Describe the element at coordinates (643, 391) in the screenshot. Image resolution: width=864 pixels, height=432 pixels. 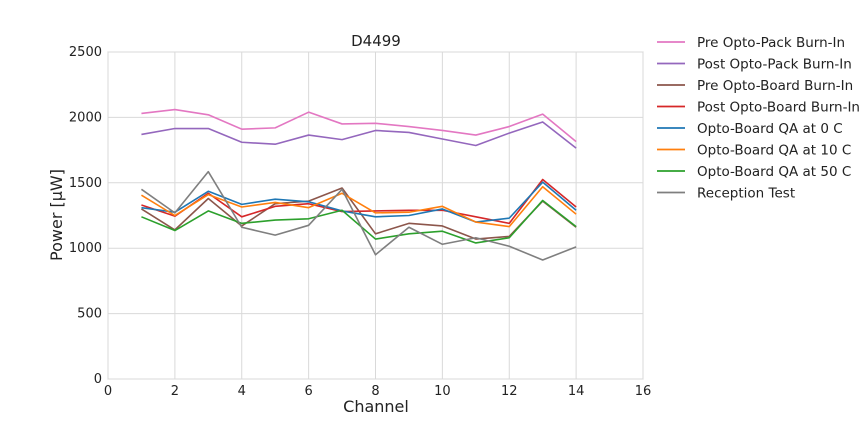
I see `x-tick-label: 16` at that location.